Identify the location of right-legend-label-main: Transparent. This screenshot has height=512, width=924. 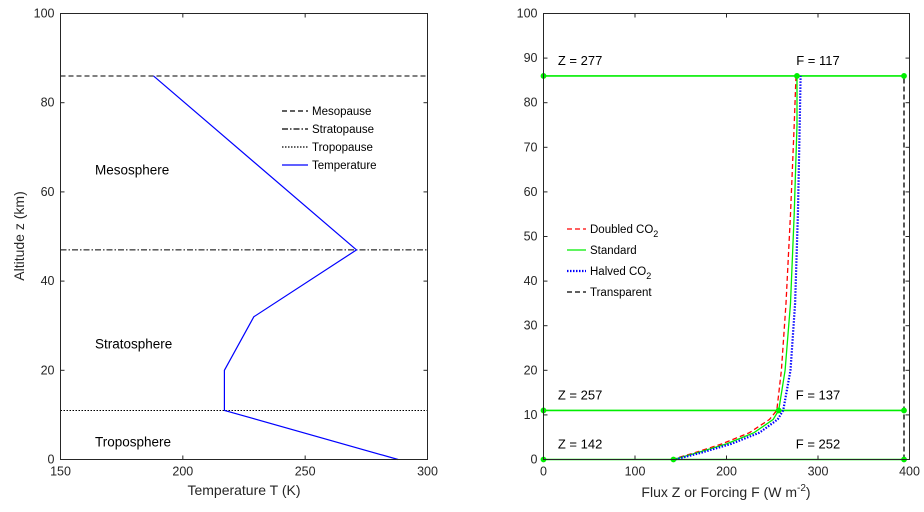
(621, 293).